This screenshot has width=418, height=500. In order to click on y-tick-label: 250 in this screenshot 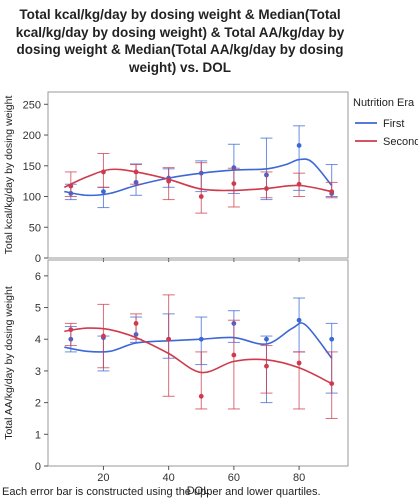, I will do `click(32, 105)`.